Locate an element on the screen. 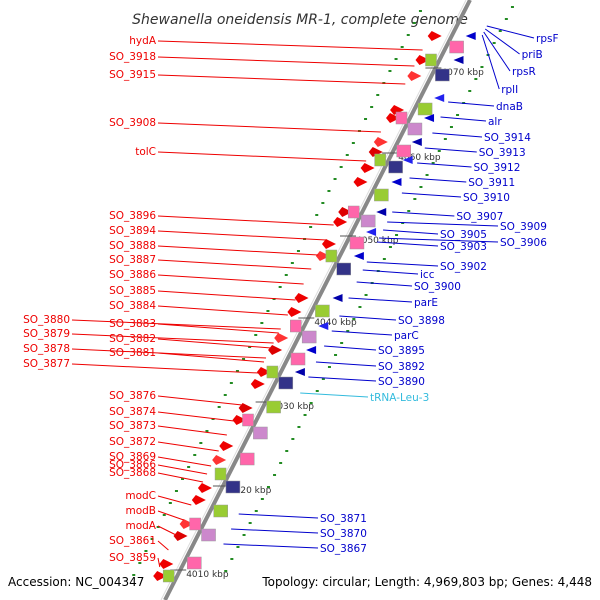  gene-label-so-3870: SO_3870 is located at coordinates (343, 534).